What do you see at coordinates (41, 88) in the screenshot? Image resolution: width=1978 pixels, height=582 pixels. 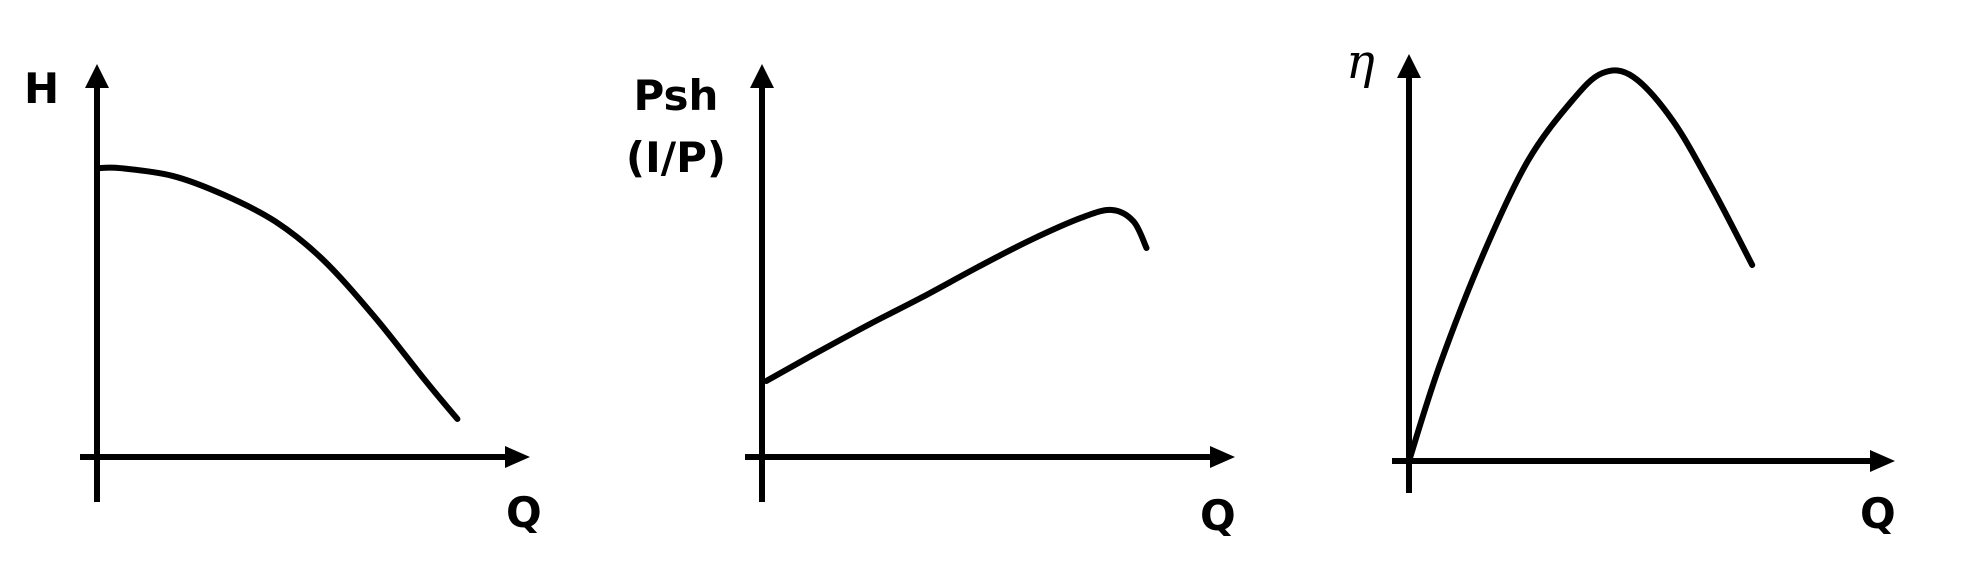 I see `y-axis-label: H` at bounding box center [41, 88].